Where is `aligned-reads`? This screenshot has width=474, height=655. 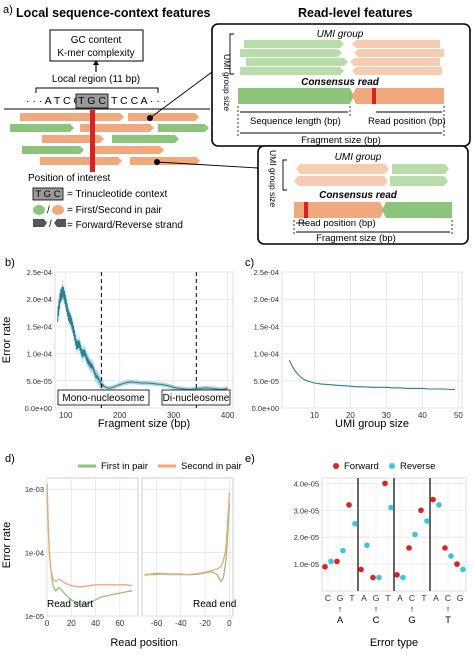 aligned-reads is located at coordinates (109, 139).